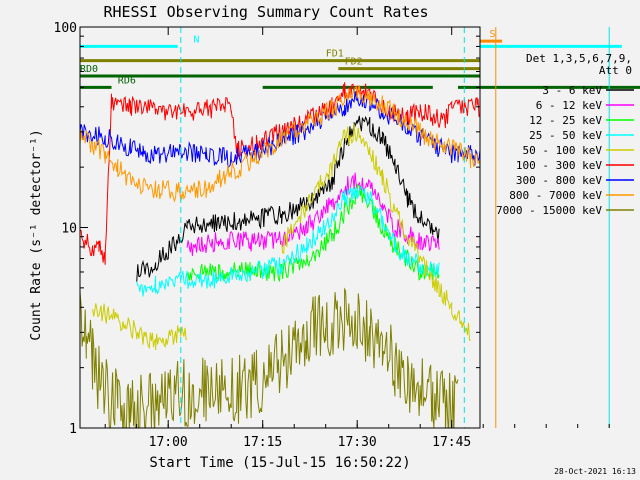 This screenshot has width=640, height=480. What do you see at coordinates (265, 12) in the screenshot?
I see `chart-title: RHESSI Observing Summary Count Rates` at bounding box center [265, 12].